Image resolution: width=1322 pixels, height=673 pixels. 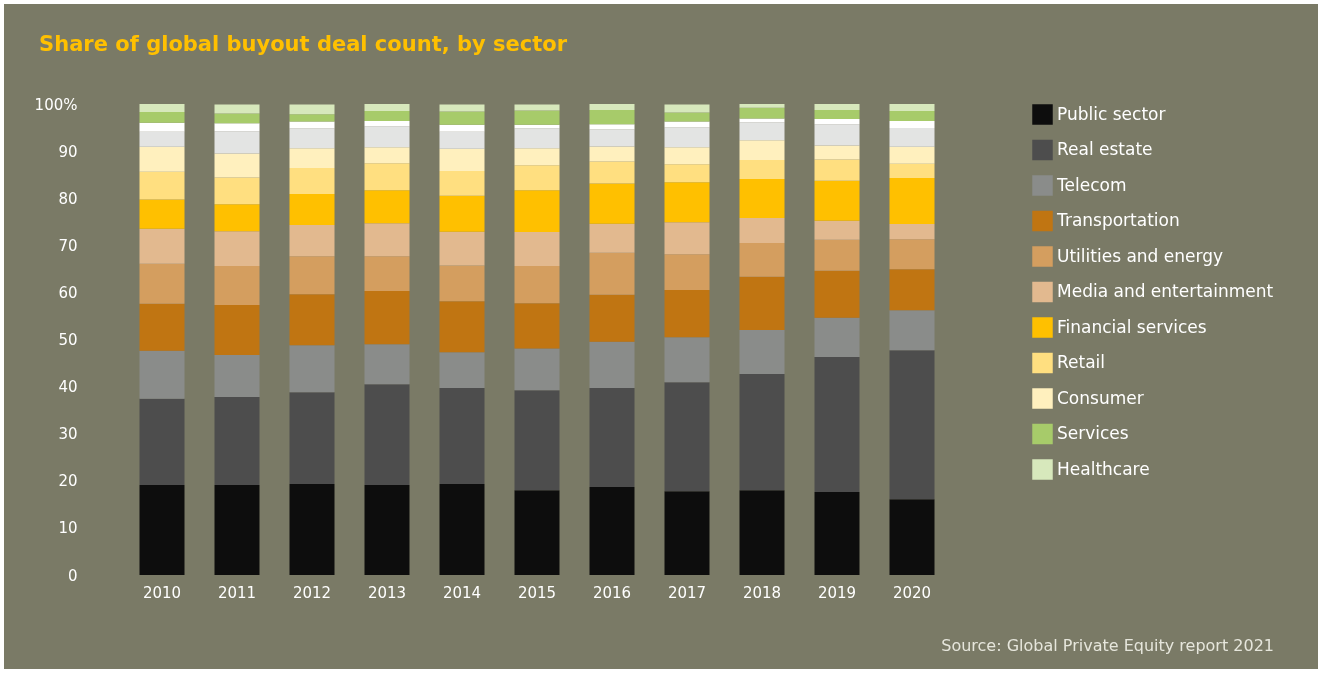 I want to click on x-tick-label: 2020, so click(x=912, y=592).